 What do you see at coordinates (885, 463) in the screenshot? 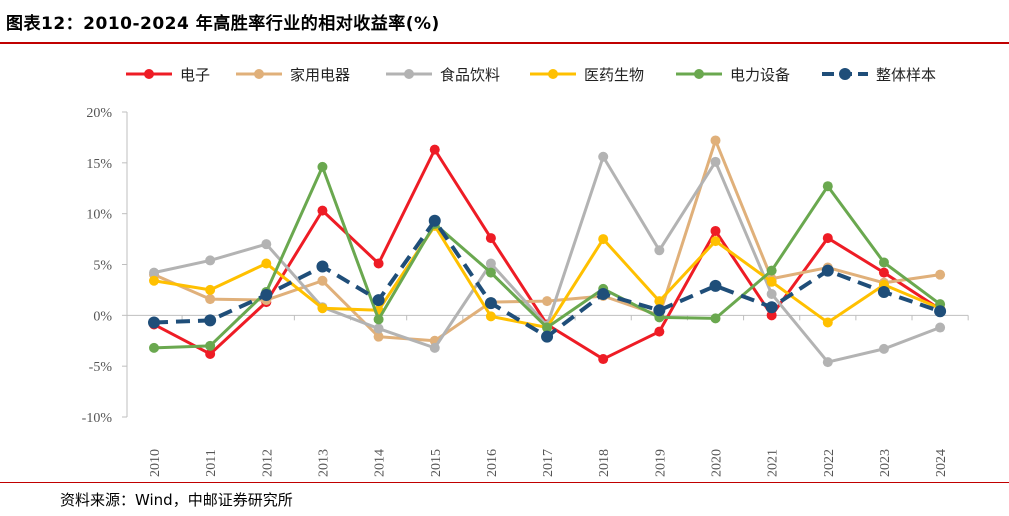
I see `x-tick-label: 2023` at bounding box center [885, 463].